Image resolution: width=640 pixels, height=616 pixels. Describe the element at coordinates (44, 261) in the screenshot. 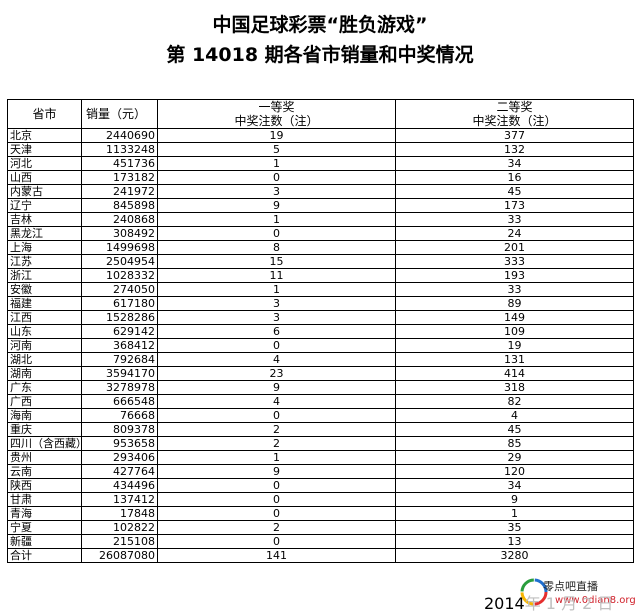

I see `province-cell: 江苏` at that location.